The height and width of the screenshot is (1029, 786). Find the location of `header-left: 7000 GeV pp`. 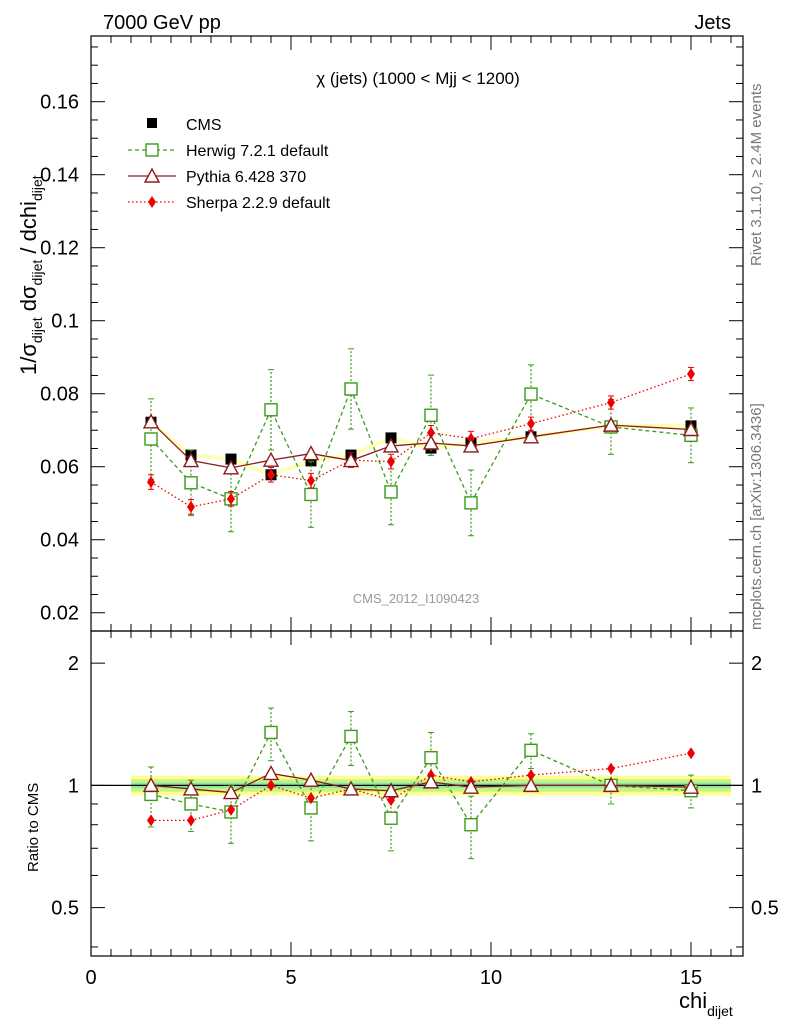

header-left: 7000 GeV pp is located at coordinates (162, 23).